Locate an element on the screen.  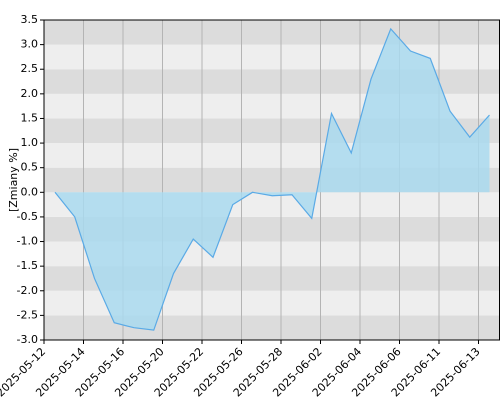
y-tick-label: -0.5 is located at coordinates (27, 216).